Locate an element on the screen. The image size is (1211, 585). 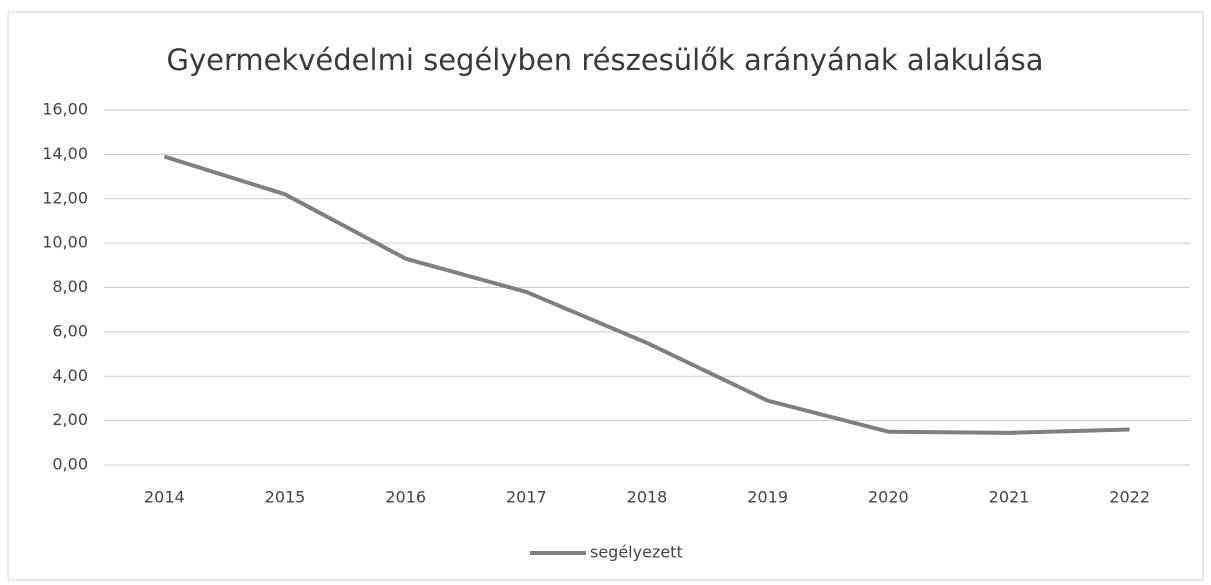
y-tick-label: 12,00 is located at coordinates (65, 197).